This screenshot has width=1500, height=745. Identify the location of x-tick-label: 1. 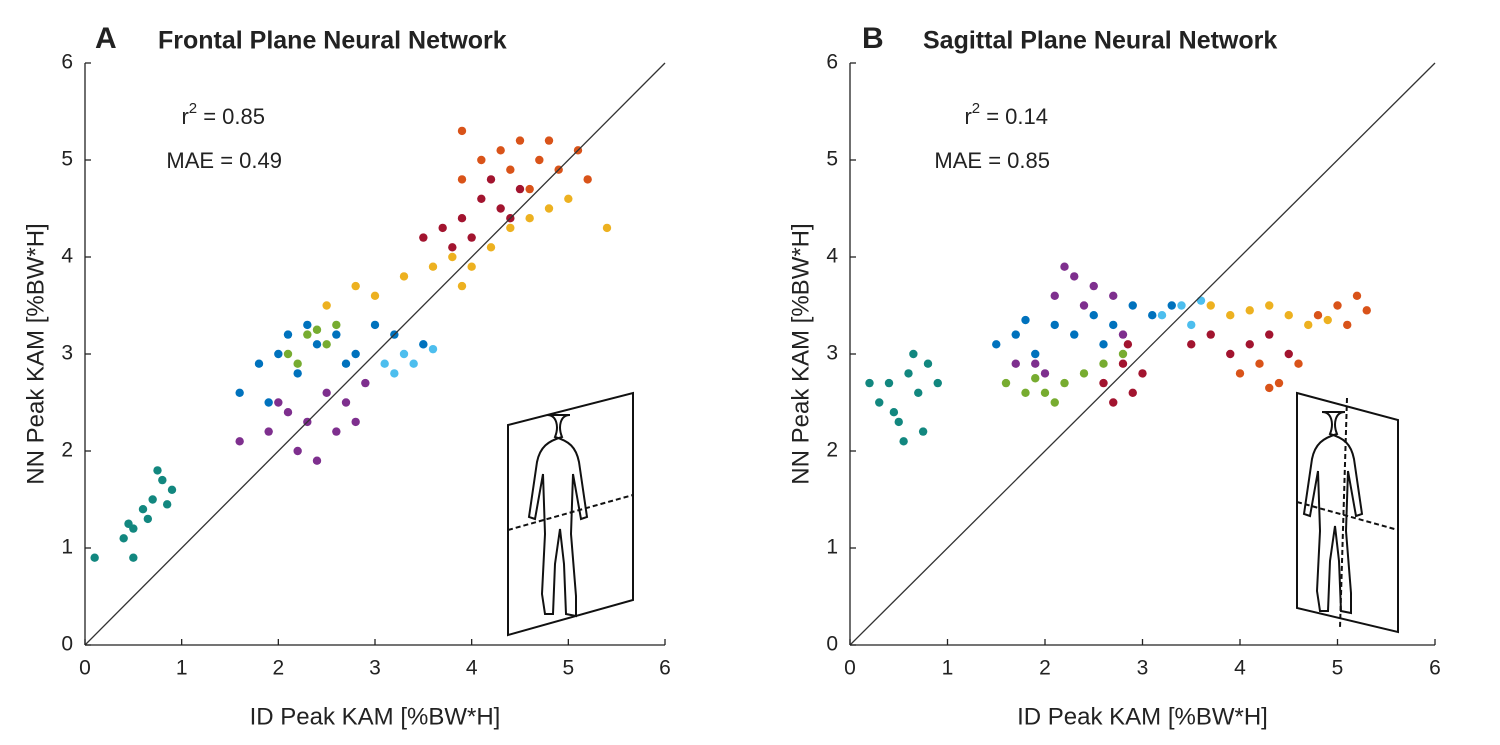
(182, 668).